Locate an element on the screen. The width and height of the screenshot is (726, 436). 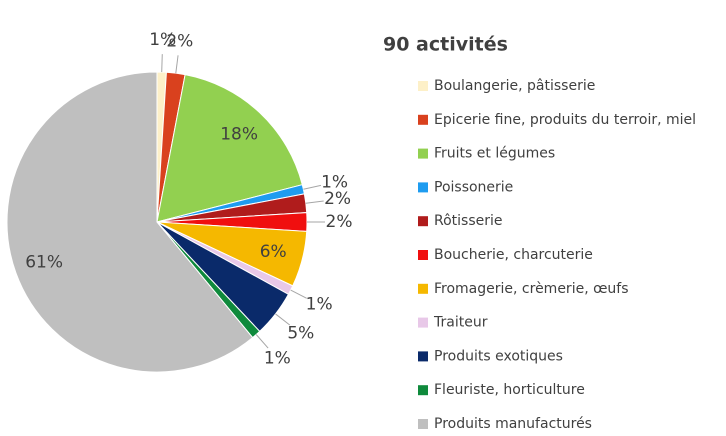
legend-label: Rôtisserie is located at coordinates (468, 221).